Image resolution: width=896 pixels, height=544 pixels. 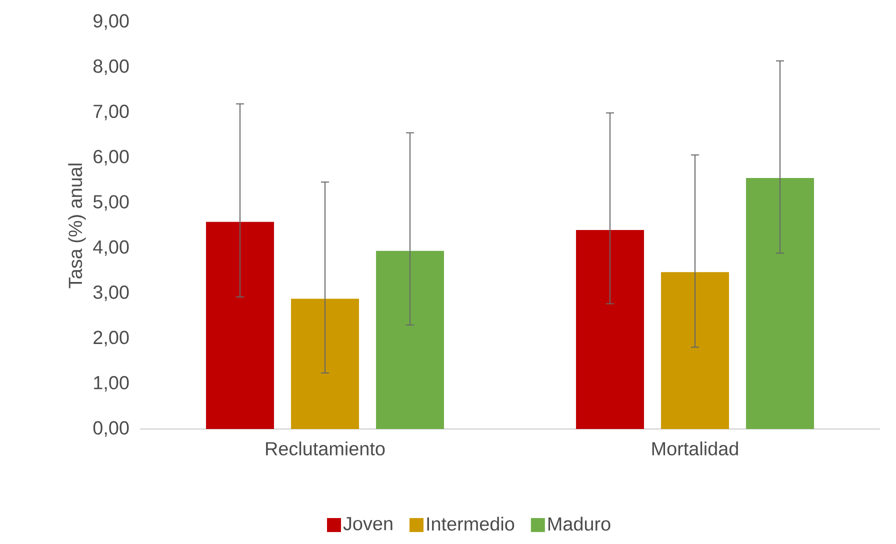 I want to click on x-tick-label: Mortalidad, so click(x=695, y=449).